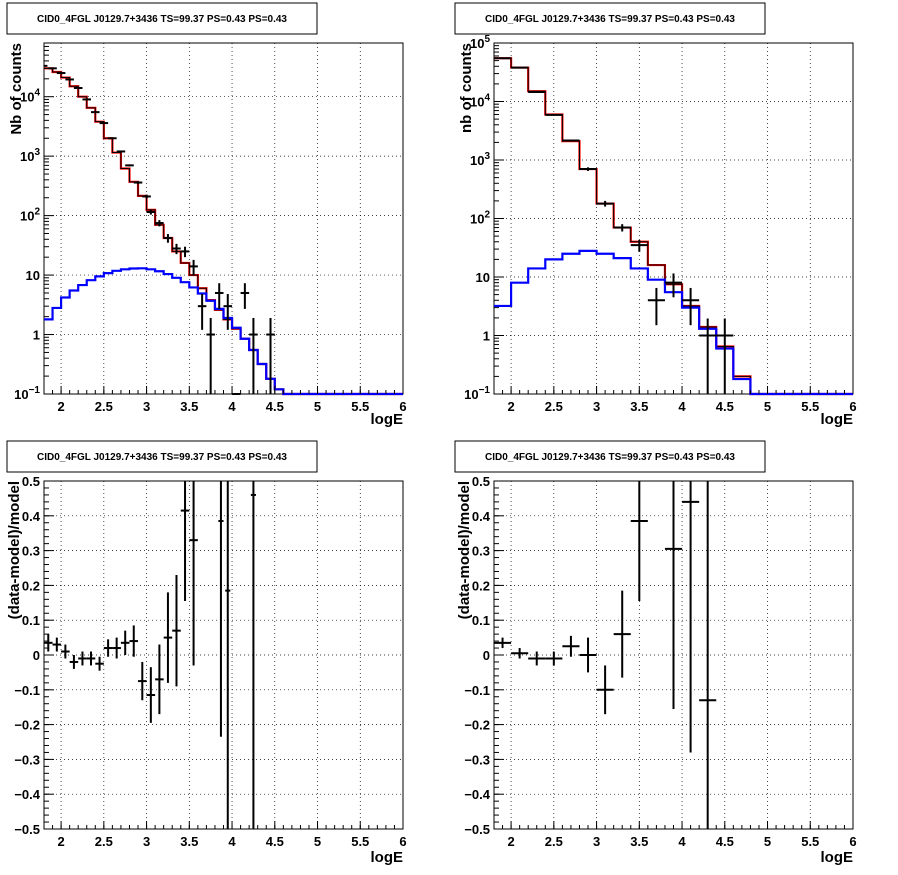 The height and width of the screenshot is (875, 898). Describe the element at coordinates (477, 759) in the screenshot. I see `y-tick-label: −0.3` at that location.